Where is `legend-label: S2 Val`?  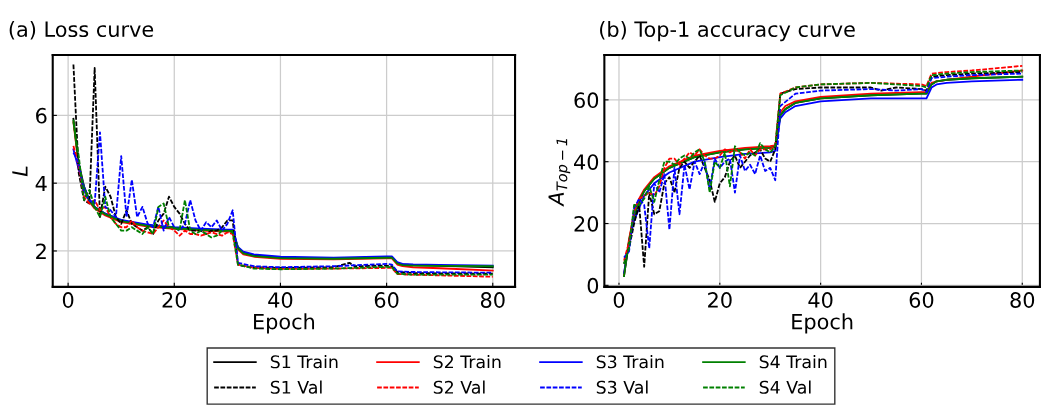
legend-label: S2 Val is located at coordinates (459, 387).